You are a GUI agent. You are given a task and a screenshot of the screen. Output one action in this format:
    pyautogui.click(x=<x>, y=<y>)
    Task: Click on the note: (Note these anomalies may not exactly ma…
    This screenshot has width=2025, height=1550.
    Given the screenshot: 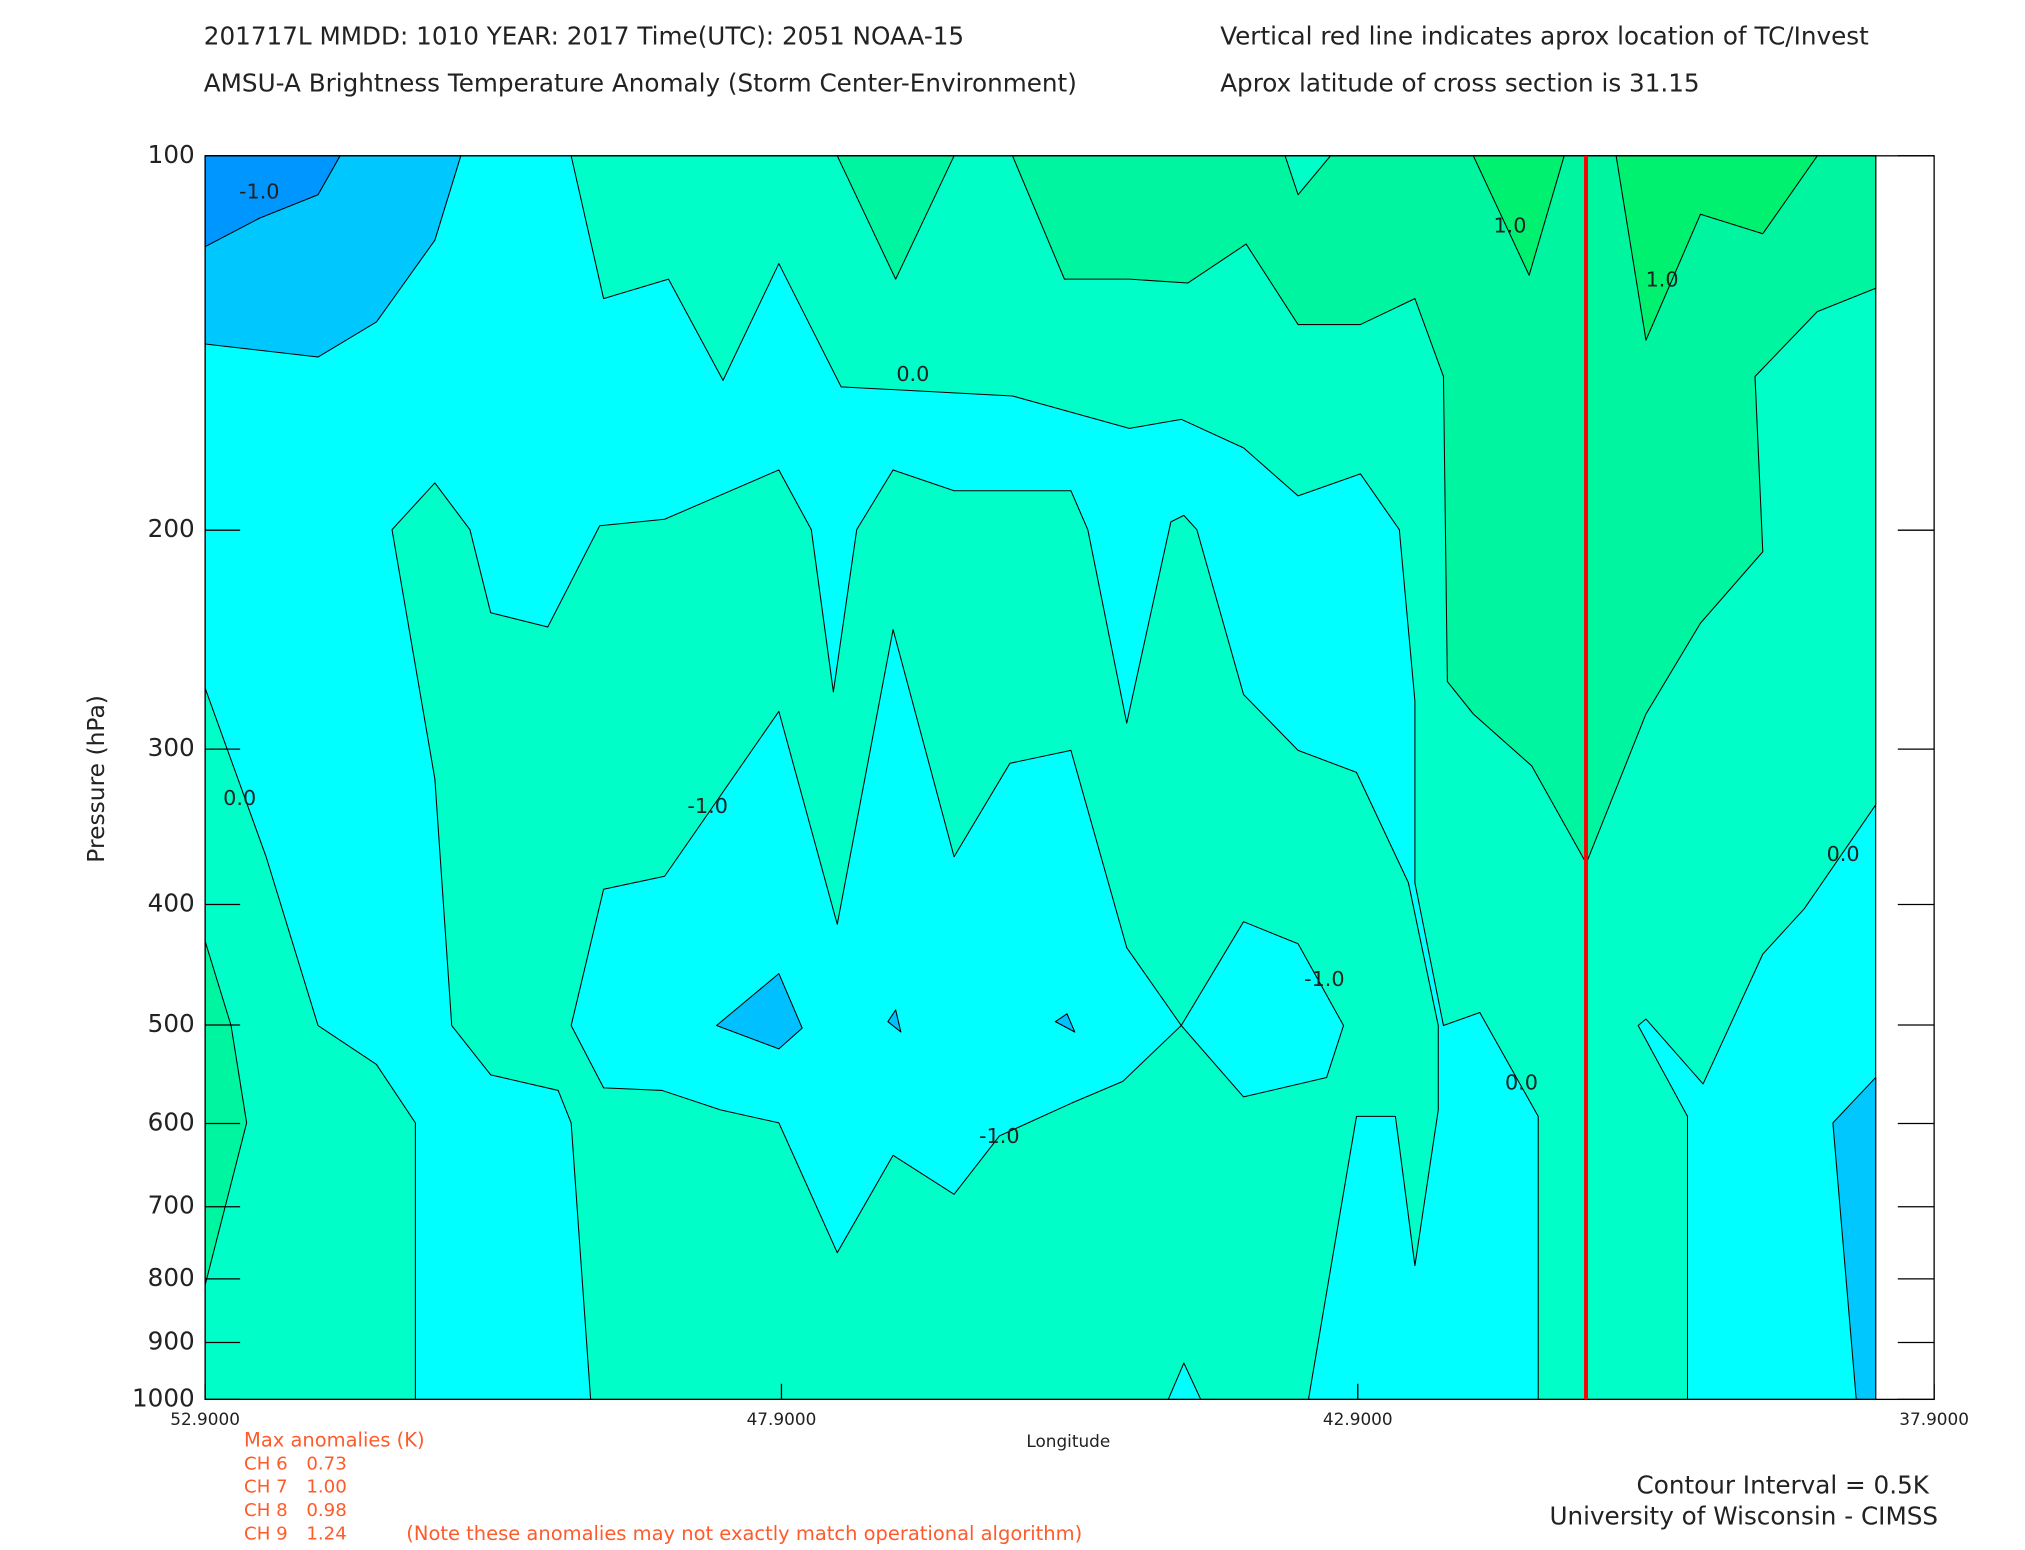 What is the action you would take?
    pyautogui.click(x=744, y=1533)
    